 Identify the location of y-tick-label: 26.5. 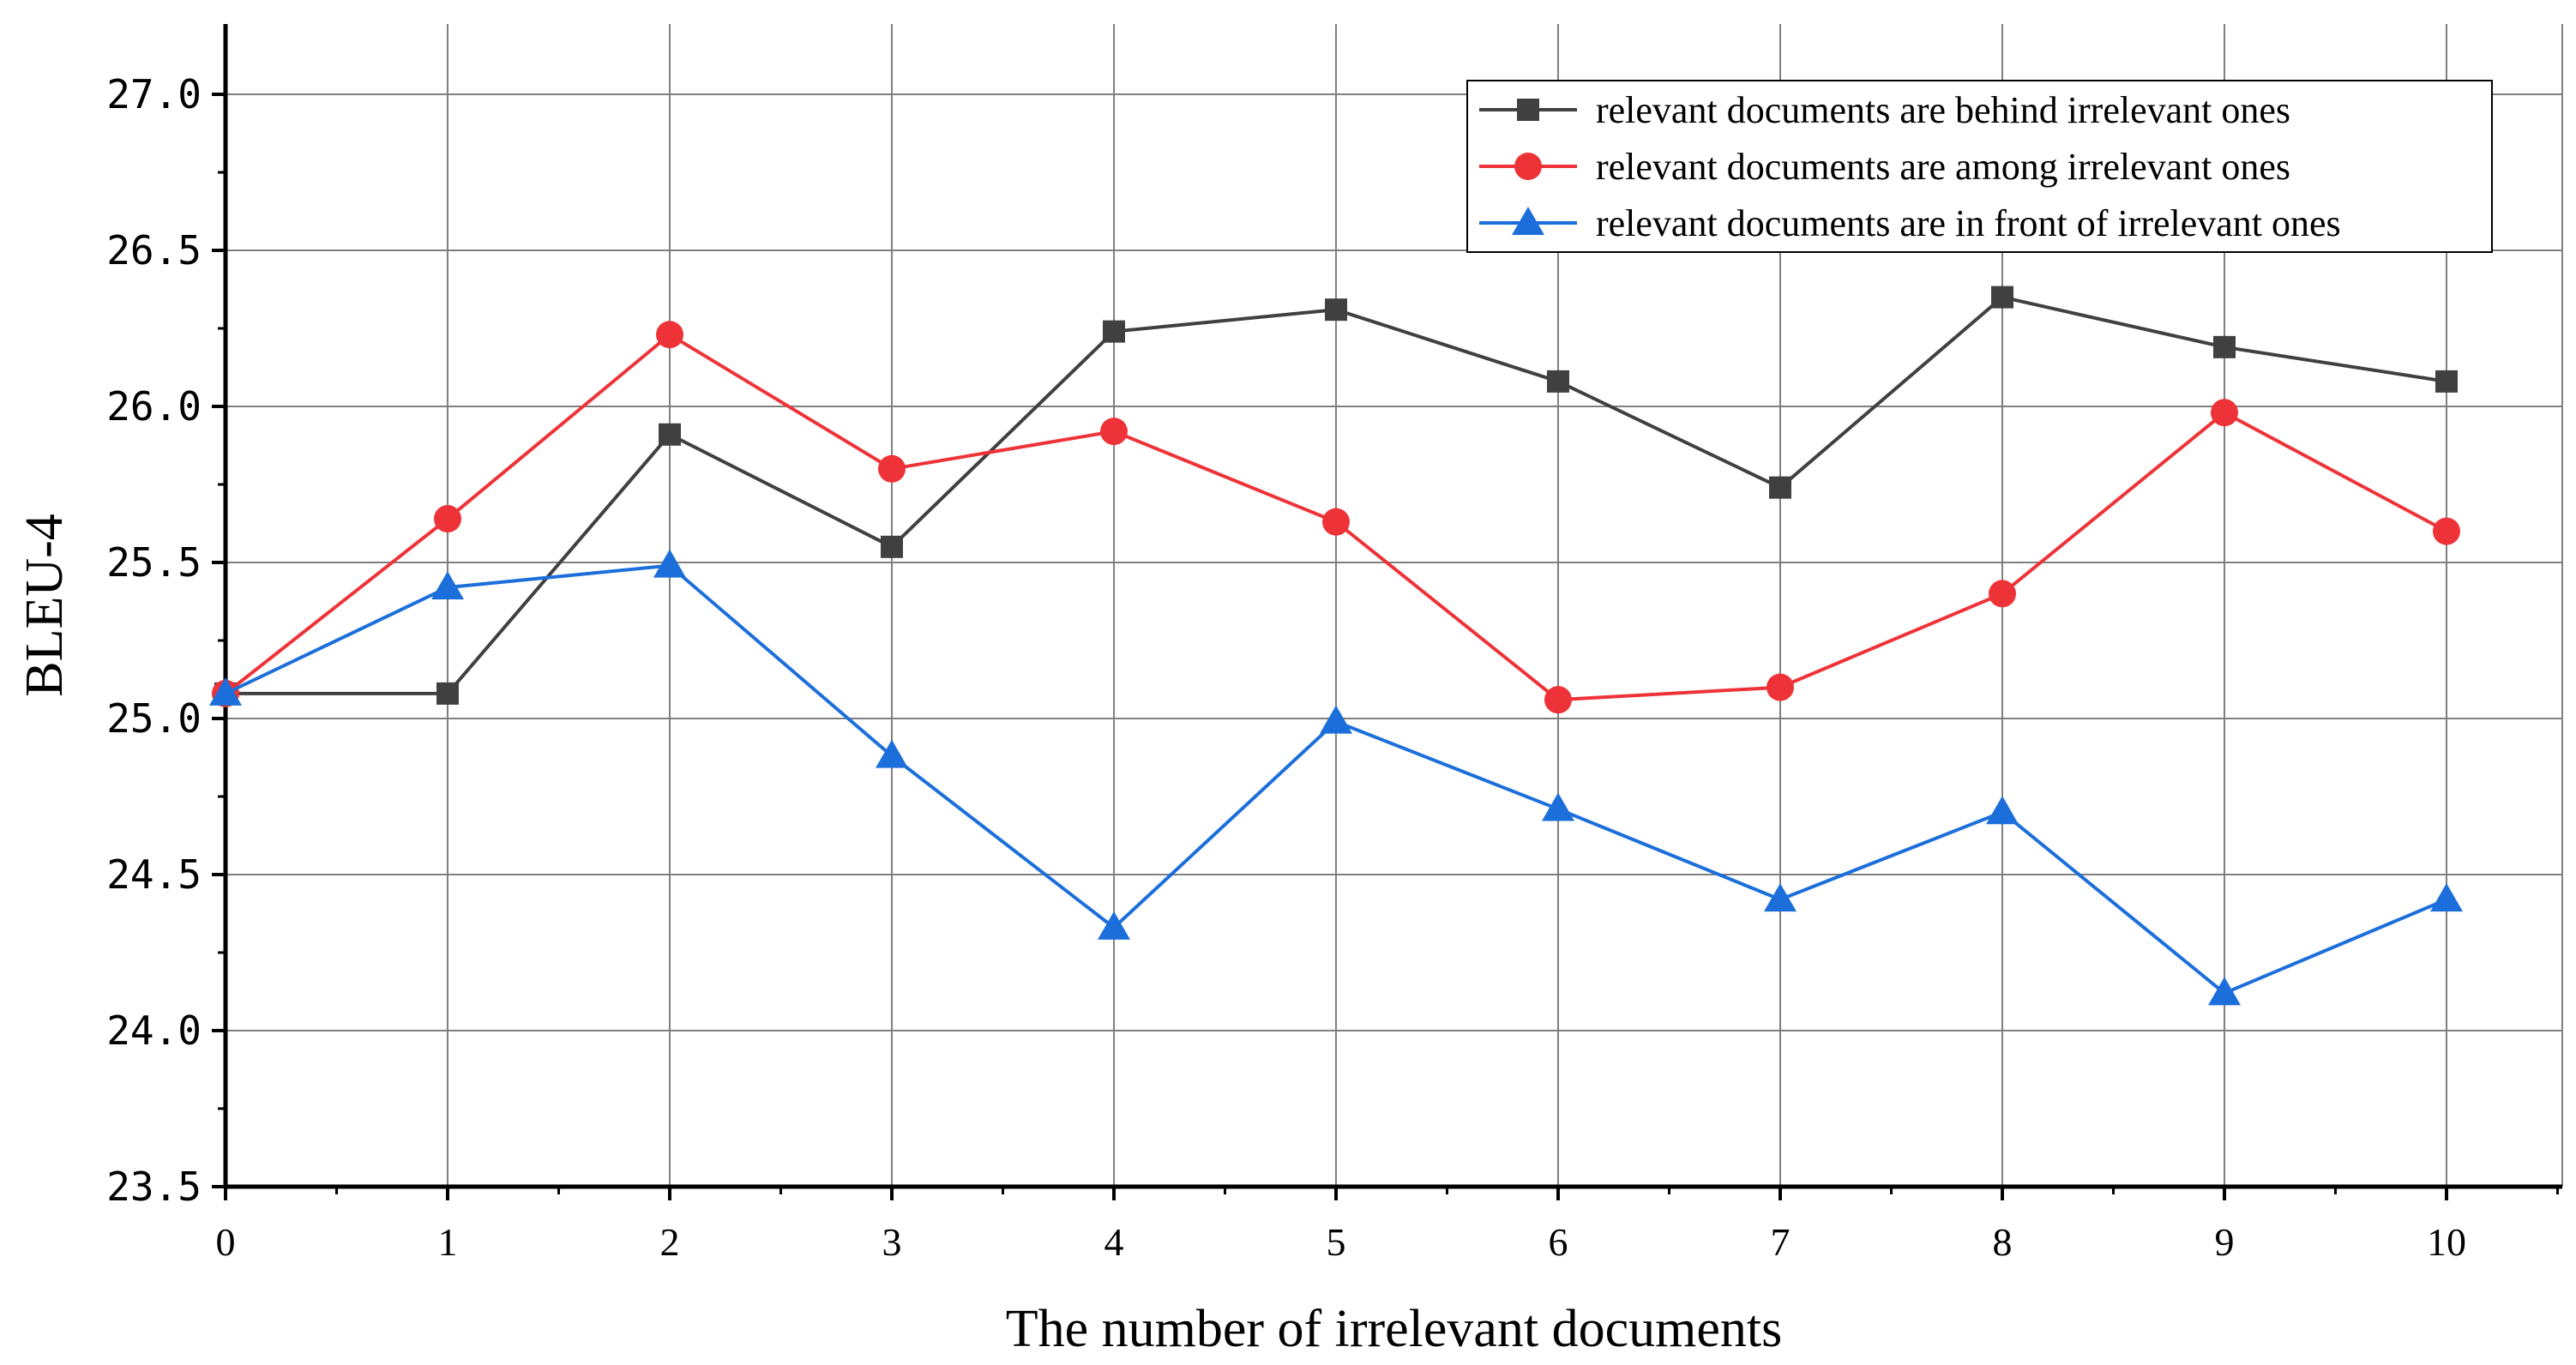
(154, 251).